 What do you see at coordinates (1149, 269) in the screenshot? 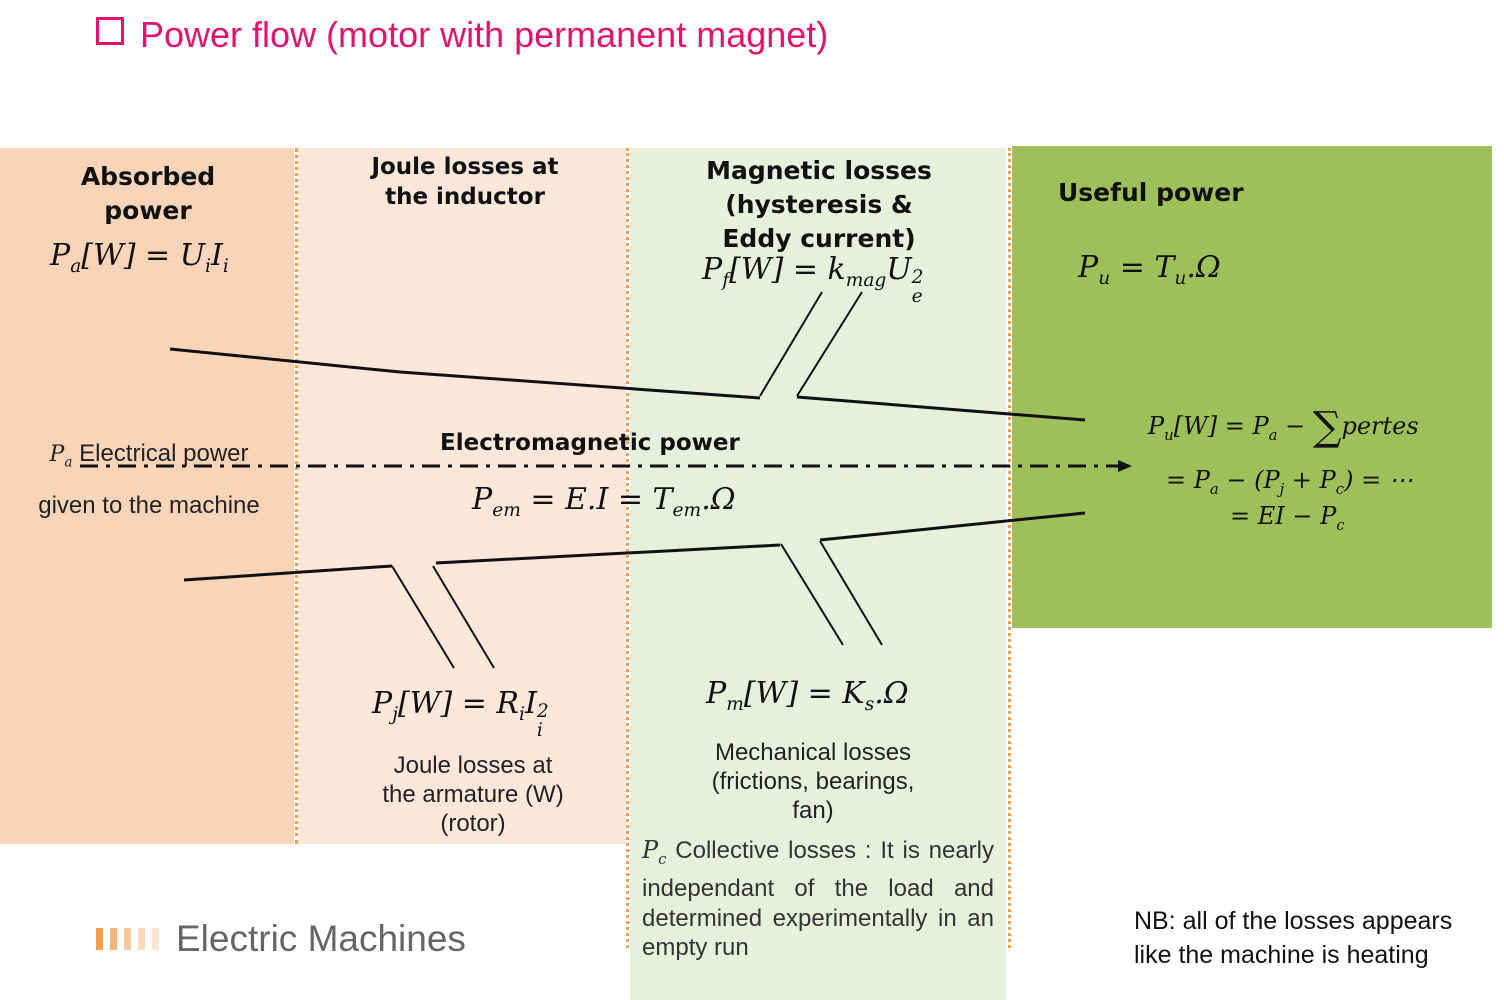
I see `useful-power-formula: Pu = Tu.Ω` at bounding box center [1149, 269].